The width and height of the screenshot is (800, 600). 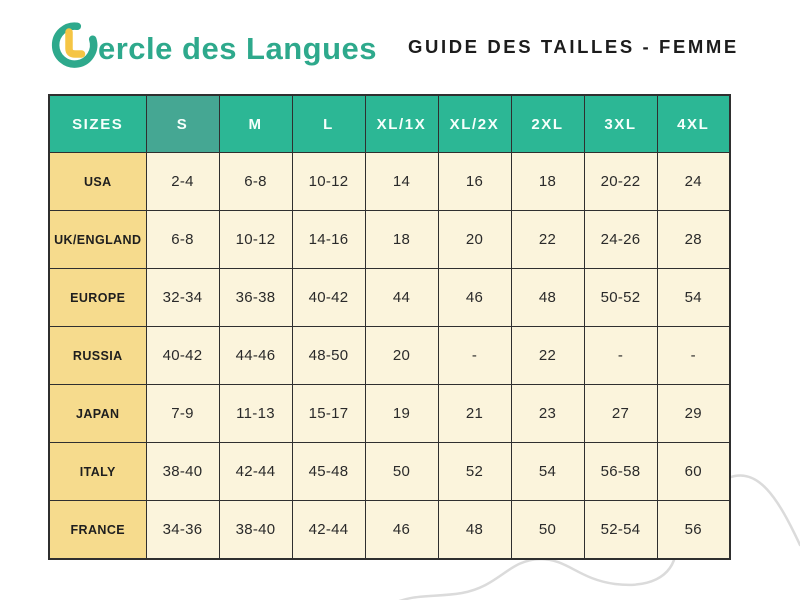 I want to click on size-cell: 14-16, so click(x=328, y=239).